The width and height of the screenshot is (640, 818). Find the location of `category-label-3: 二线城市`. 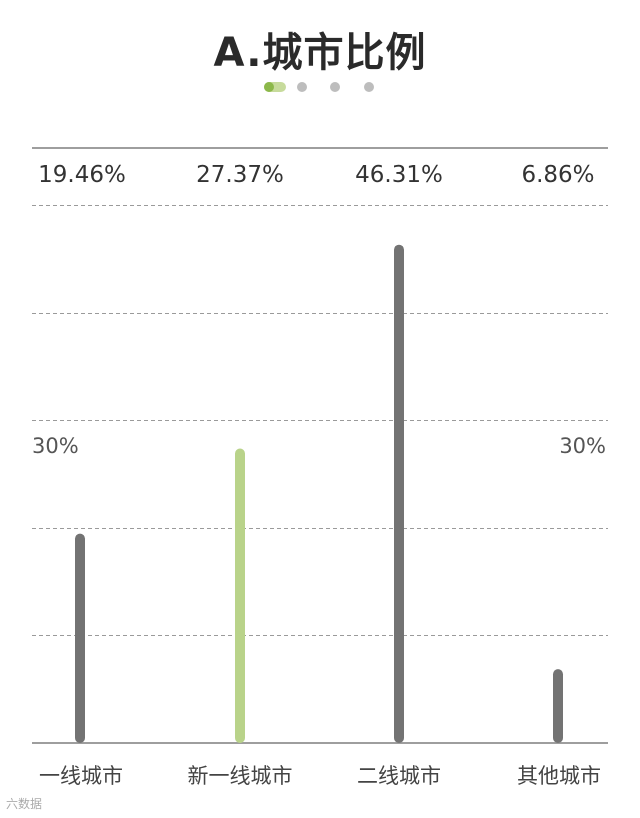

category-label-3: 二线城市 is located at coordinates (399, 776).